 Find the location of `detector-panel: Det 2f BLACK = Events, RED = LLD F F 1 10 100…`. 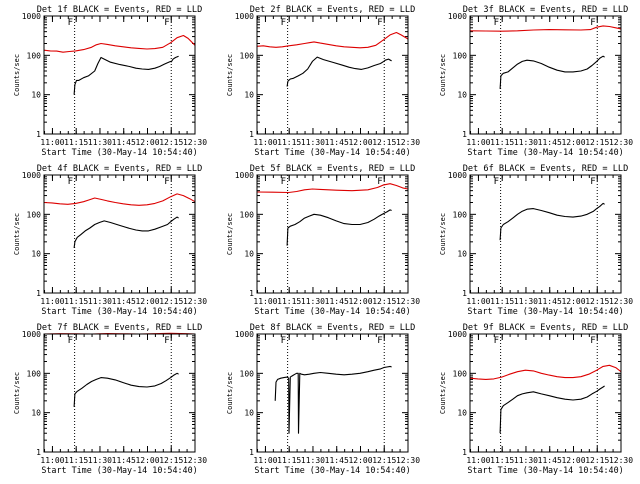

detector-panel: Det 2f BLACK = Events, RED = LLD F F 1 10 100… is located at coordinates (323, 81).